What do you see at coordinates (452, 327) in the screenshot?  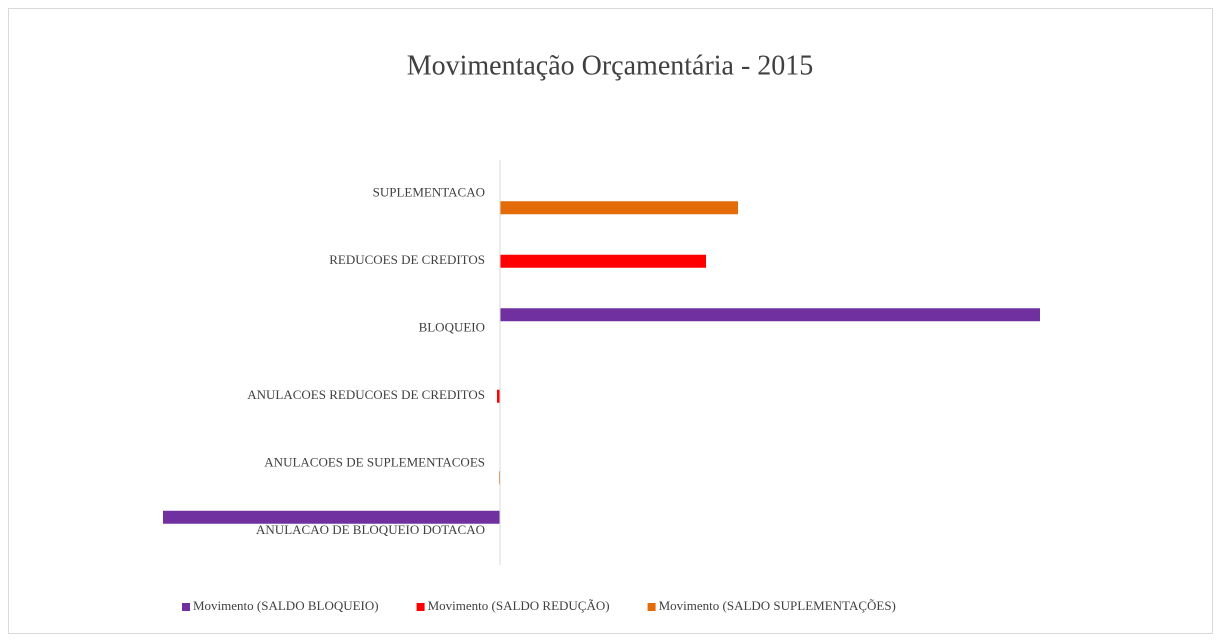 I see `y-tick-label: BLOQUEIO` at bounding box center [452, 327].